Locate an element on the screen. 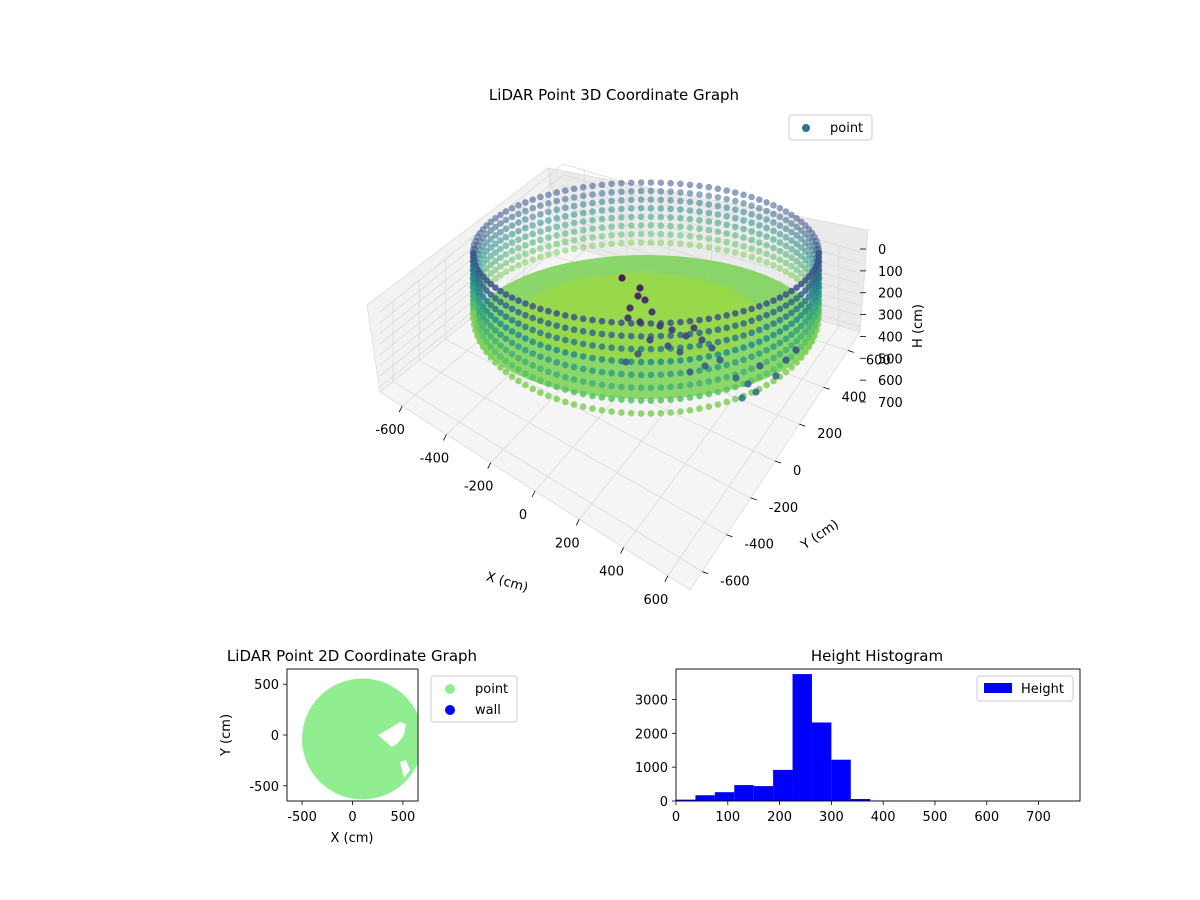  histogram-y-tick-label: 1000 is located at coordinates (651, 768).